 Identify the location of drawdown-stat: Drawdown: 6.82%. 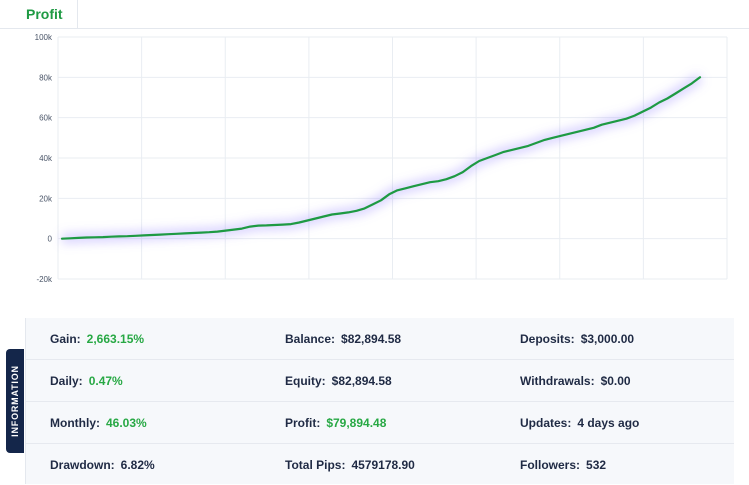
(102, 464).